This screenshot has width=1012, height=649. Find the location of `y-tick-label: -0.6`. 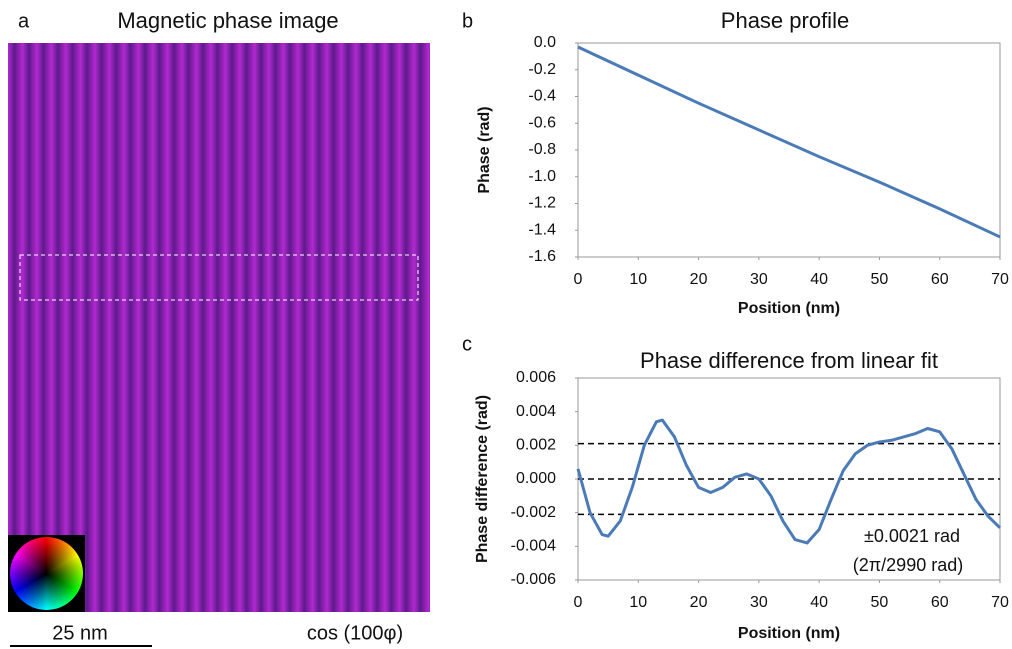

y-tick-label: -0.6 is located at coordinates (542, 122).